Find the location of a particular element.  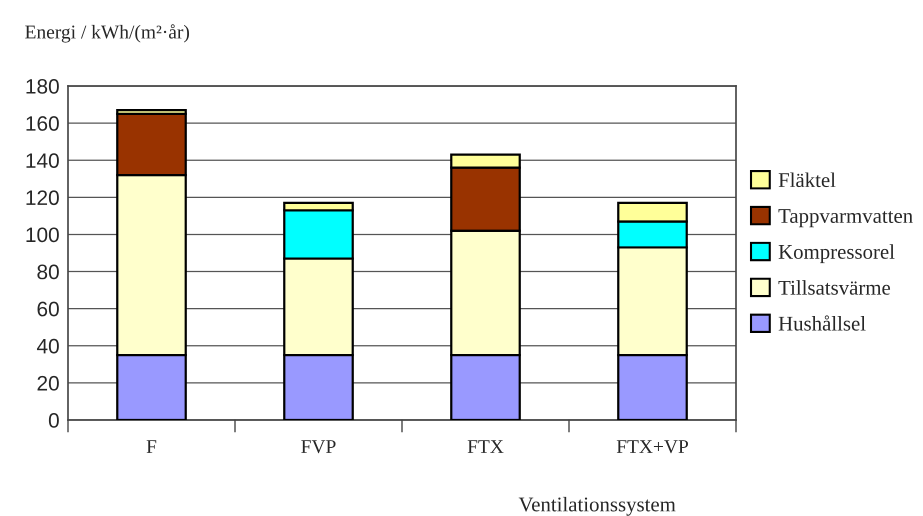

y-tick-label: 80 is located at coordinates (48, 272).